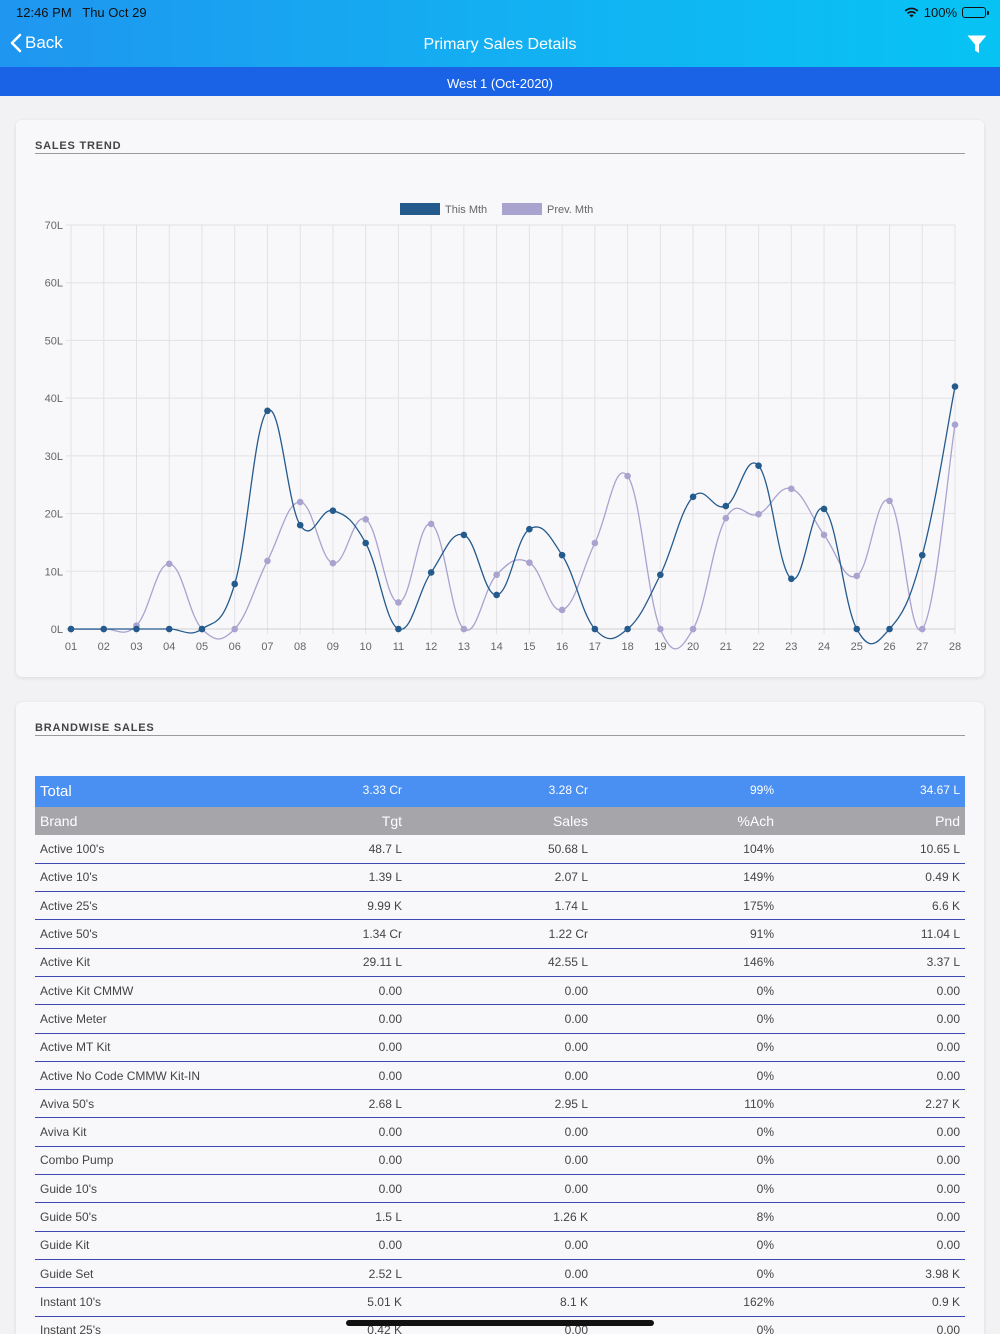 This screenshot has width=1000, height=1334. I want to click on col-header-brand: Brand, so click(128, 821).